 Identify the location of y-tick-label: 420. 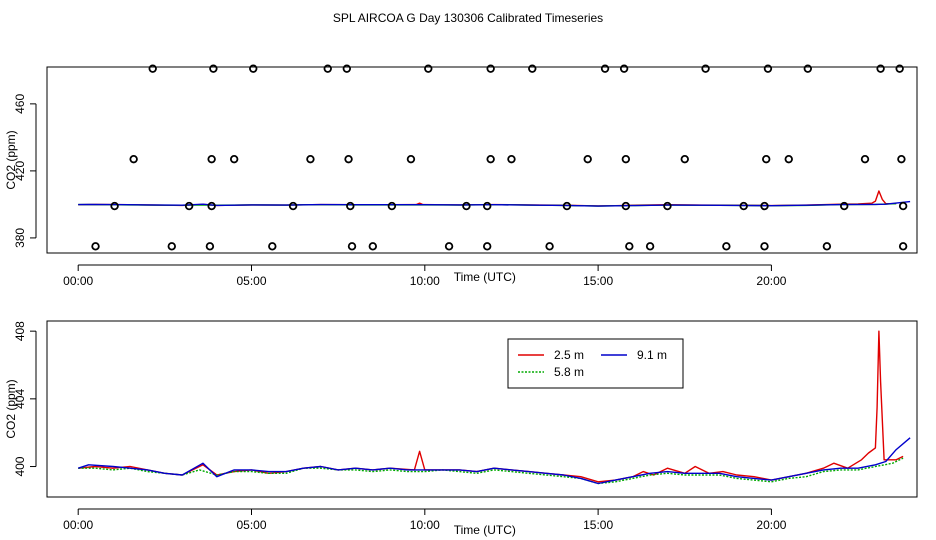
(20, 171).